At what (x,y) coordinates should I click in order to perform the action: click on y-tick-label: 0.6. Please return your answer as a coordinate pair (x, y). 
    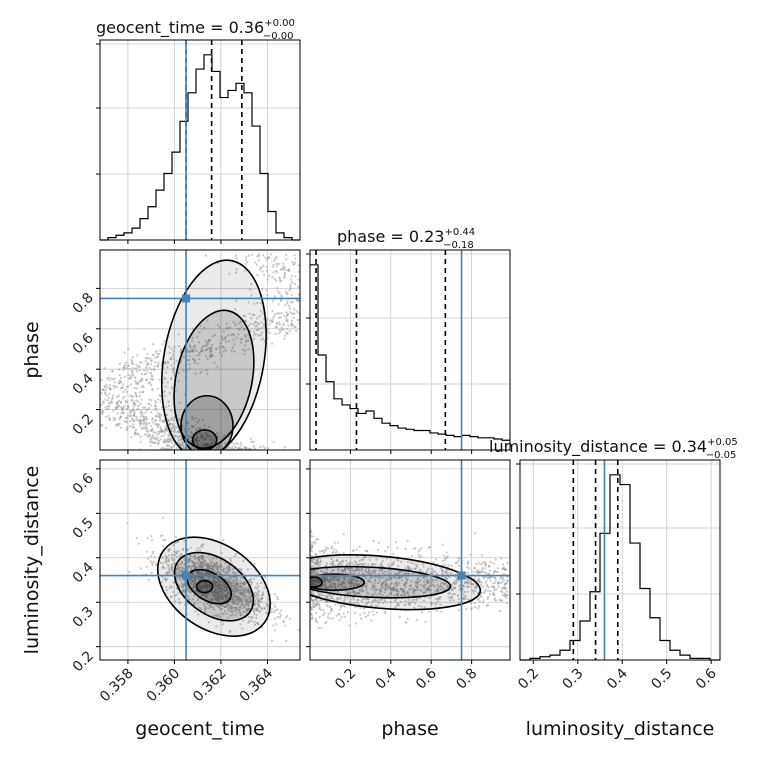
    Looking at the image, I should click on (83, 343).